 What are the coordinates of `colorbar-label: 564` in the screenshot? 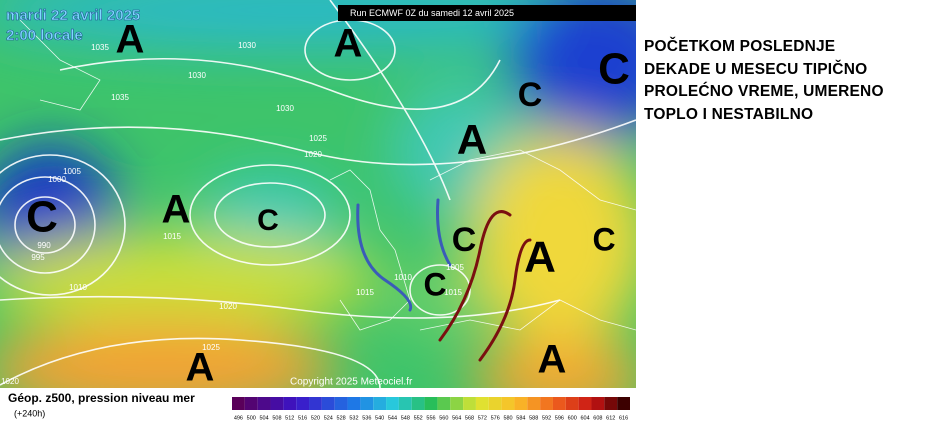 It's located at (456, 418).